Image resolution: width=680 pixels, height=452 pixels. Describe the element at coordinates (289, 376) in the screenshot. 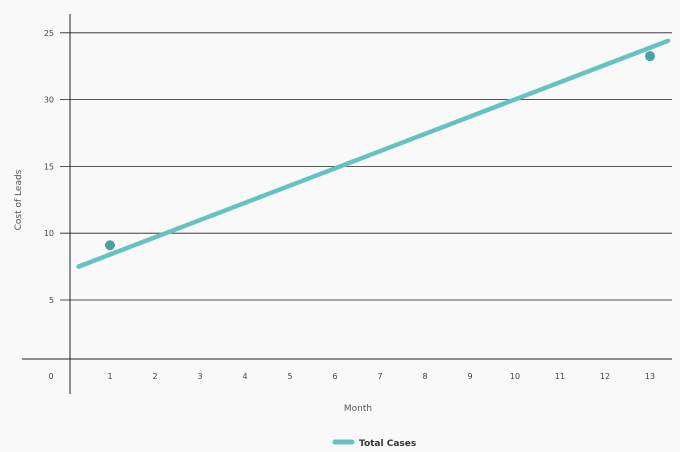

I see `x-tick-label: 5` at that location.